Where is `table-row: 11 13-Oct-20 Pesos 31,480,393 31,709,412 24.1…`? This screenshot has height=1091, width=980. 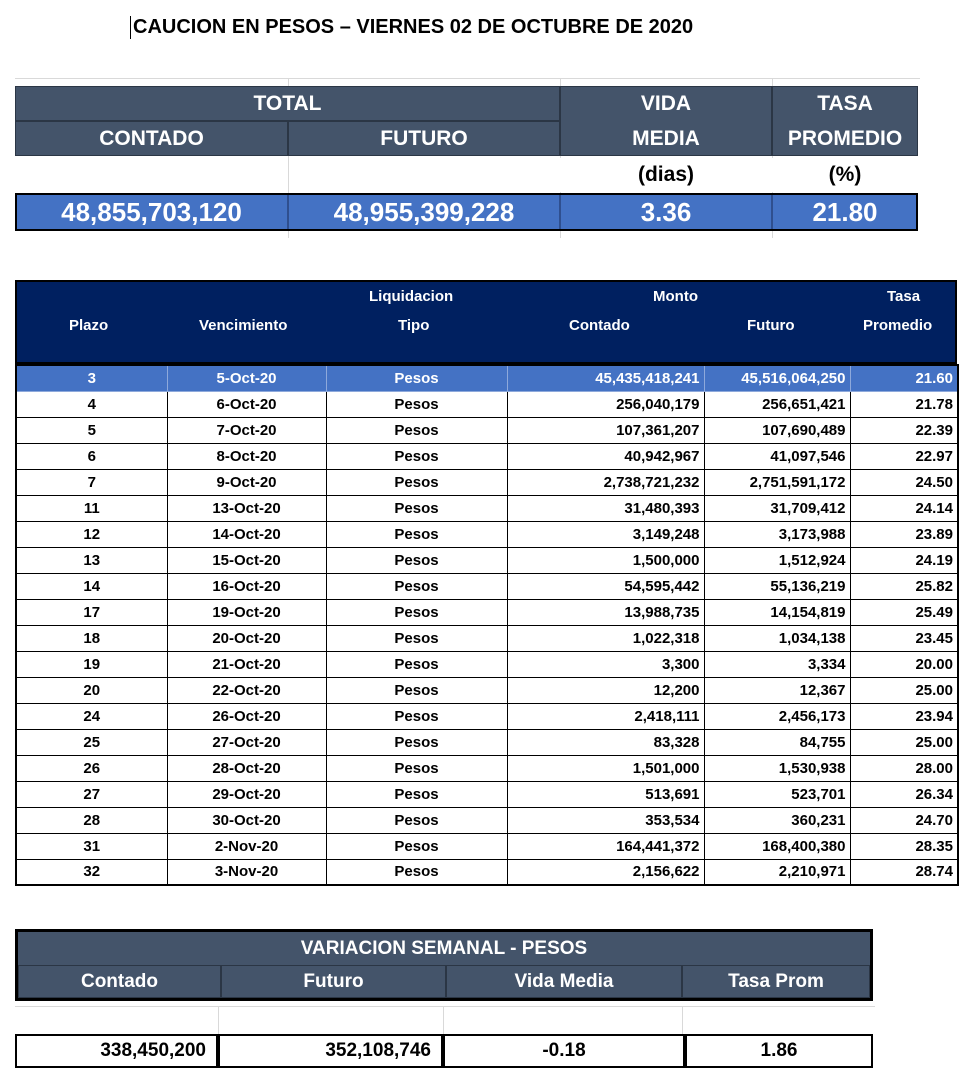
table-row: 11 13-Oct-20 Pesos 31,480,393 31,709,412 24.1… is located at coordinates (487, 508).